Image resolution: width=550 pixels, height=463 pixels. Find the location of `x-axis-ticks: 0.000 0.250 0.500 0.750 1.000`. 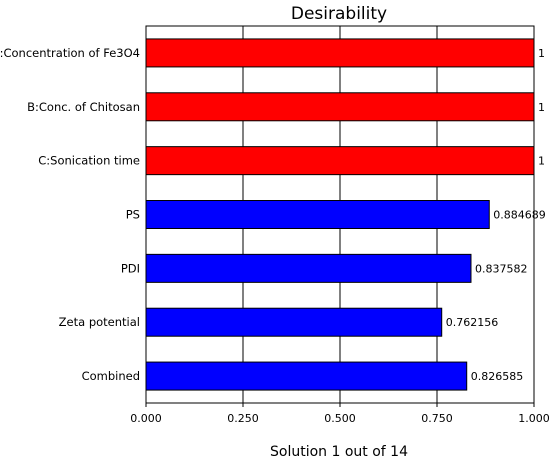

x-axis-ticks: 0.000 0.250 0.500 0.750 1.000 is located at coordinates (340, 414).